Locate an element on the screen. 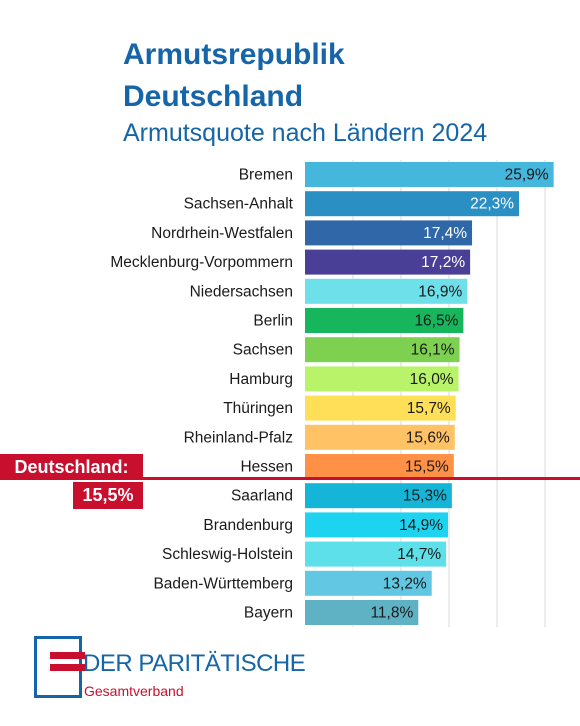 This screenshot has height=726, width=580. value-label: 16,5% is located at coordinates (436, 321).